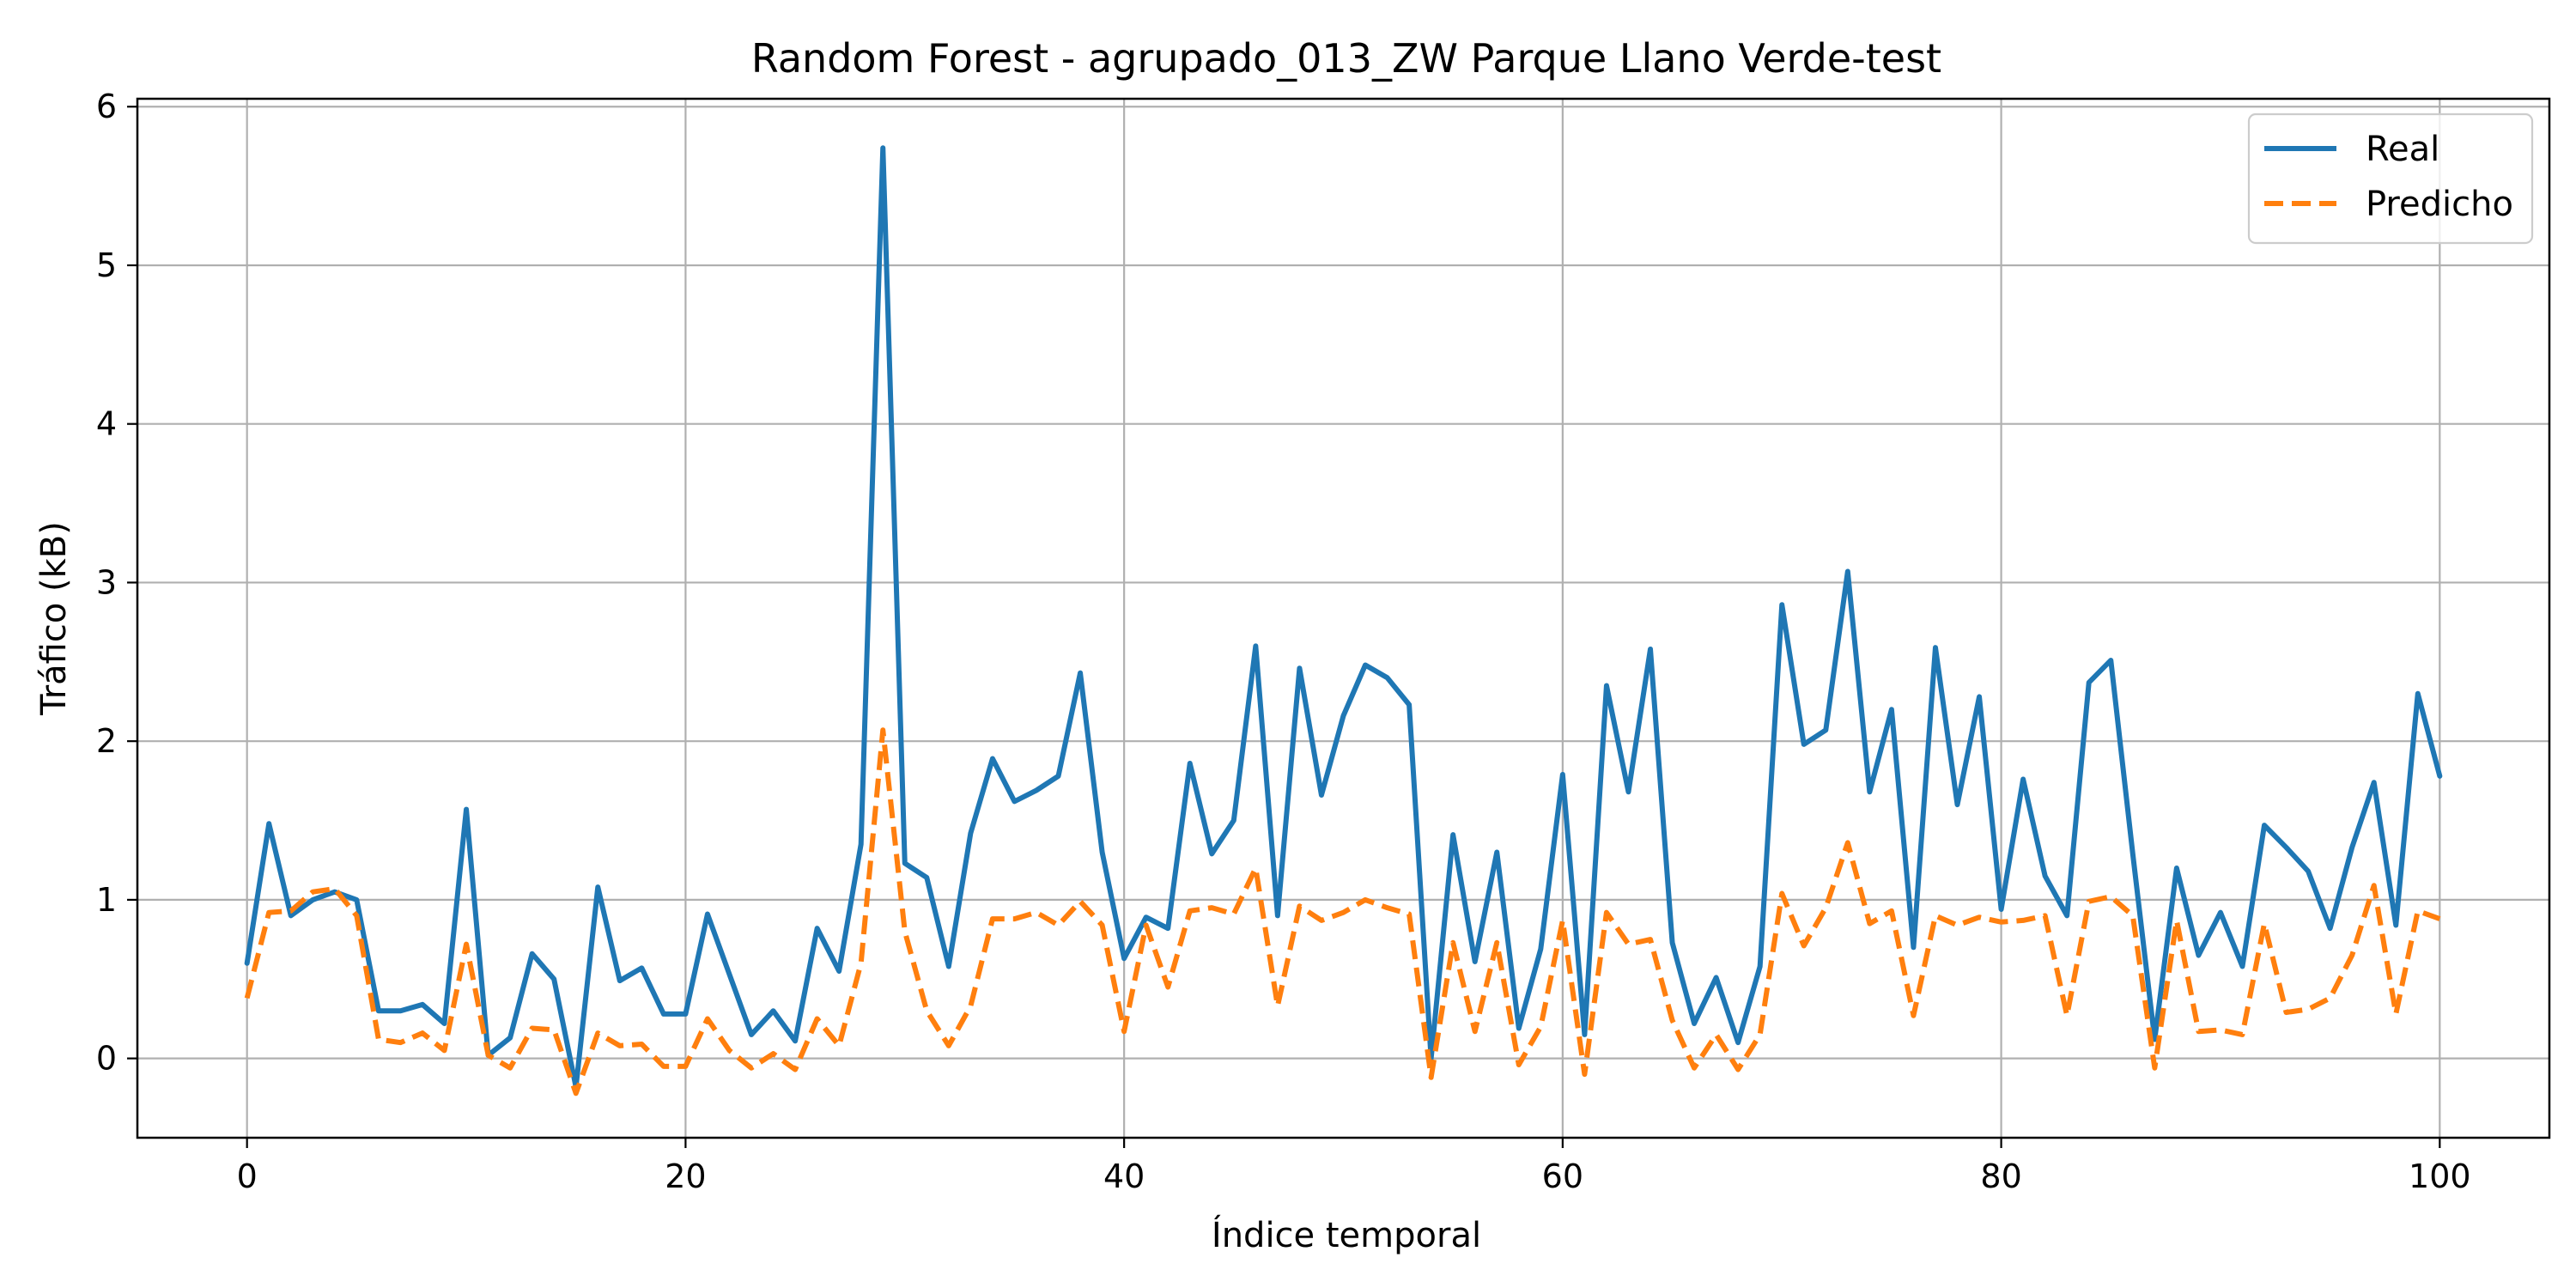 This screenshot has width=2576, height=1288. I want to click on x-tick-label: 0, so click(248, 1176).